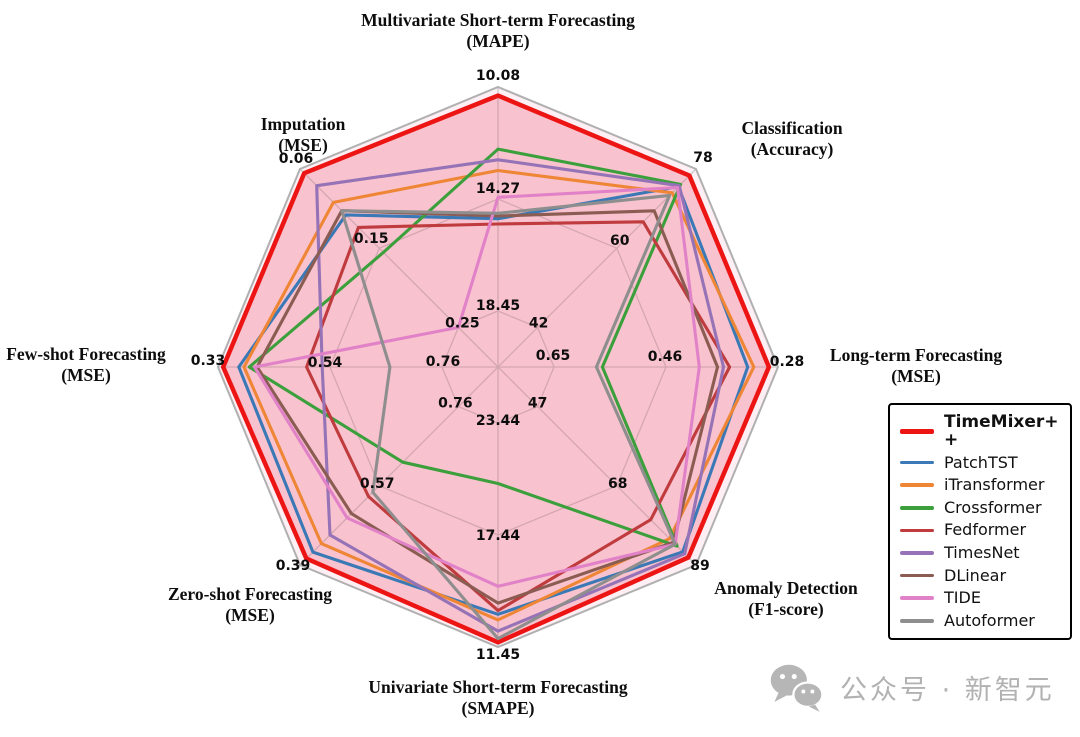 This screenshot has width=1080, height=737. What do you see at coordinates (498, 708) in the screenshot?
I see `axis-metric: (SMAPE)` at bounding box center [498, 708].